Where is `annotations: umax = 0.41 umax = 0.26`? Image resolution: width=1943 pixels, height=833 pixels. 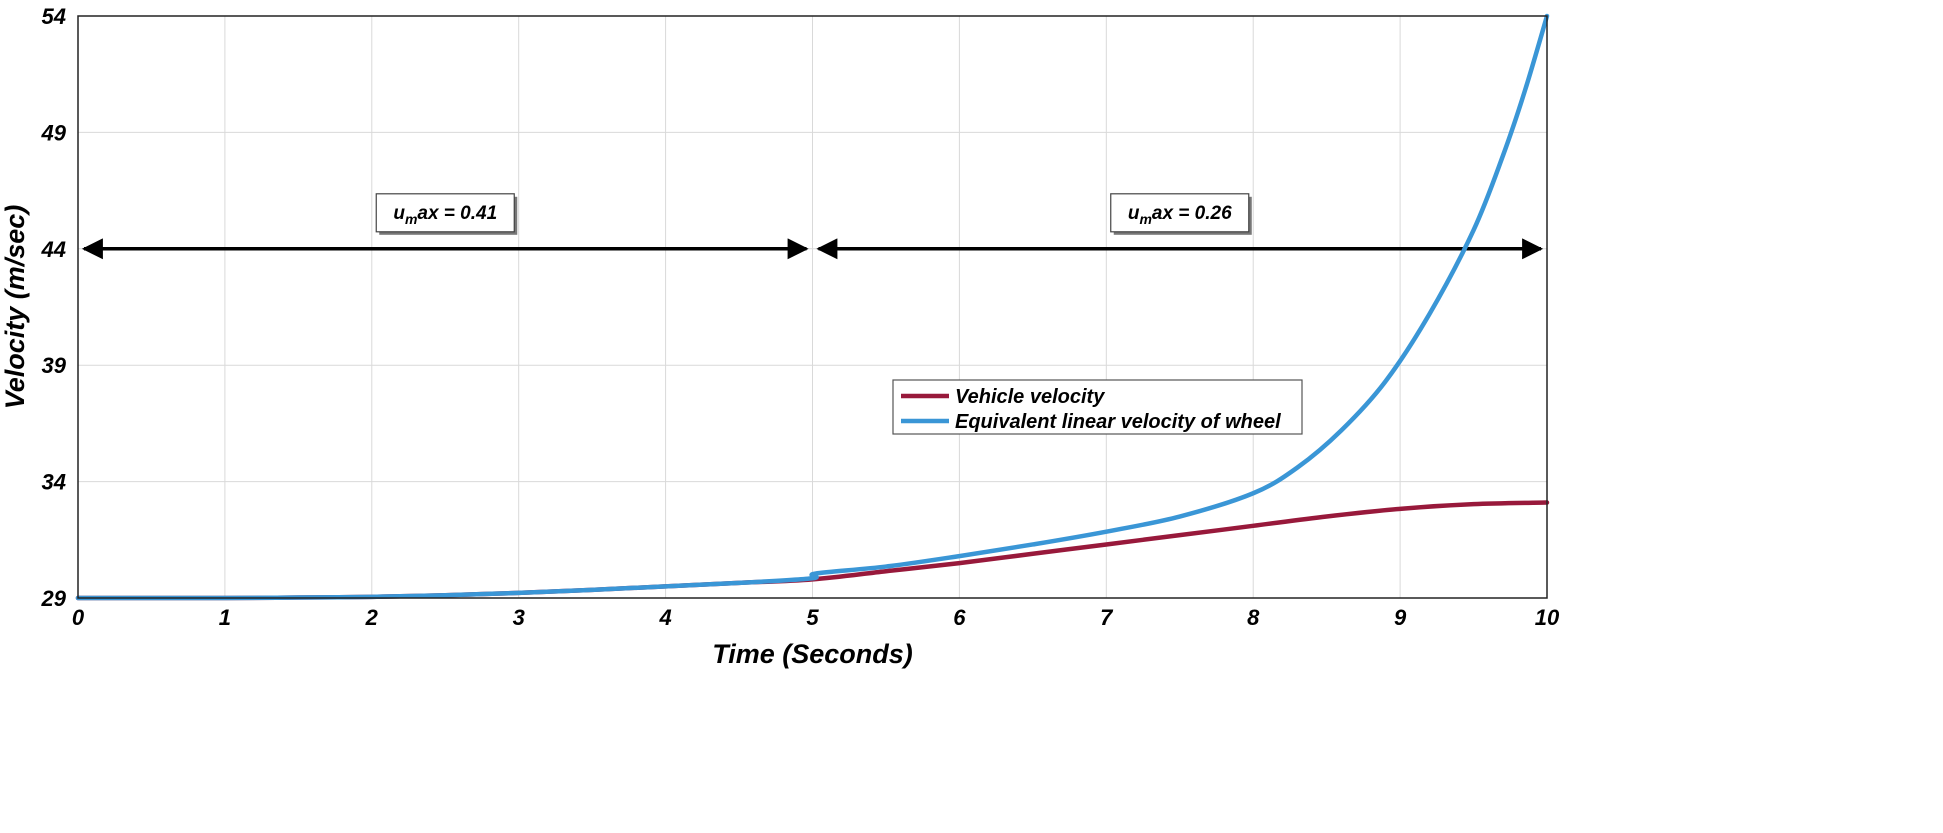
annotations: umax = 0.41 umax = 0.26 is located at coordinates (812, 226).